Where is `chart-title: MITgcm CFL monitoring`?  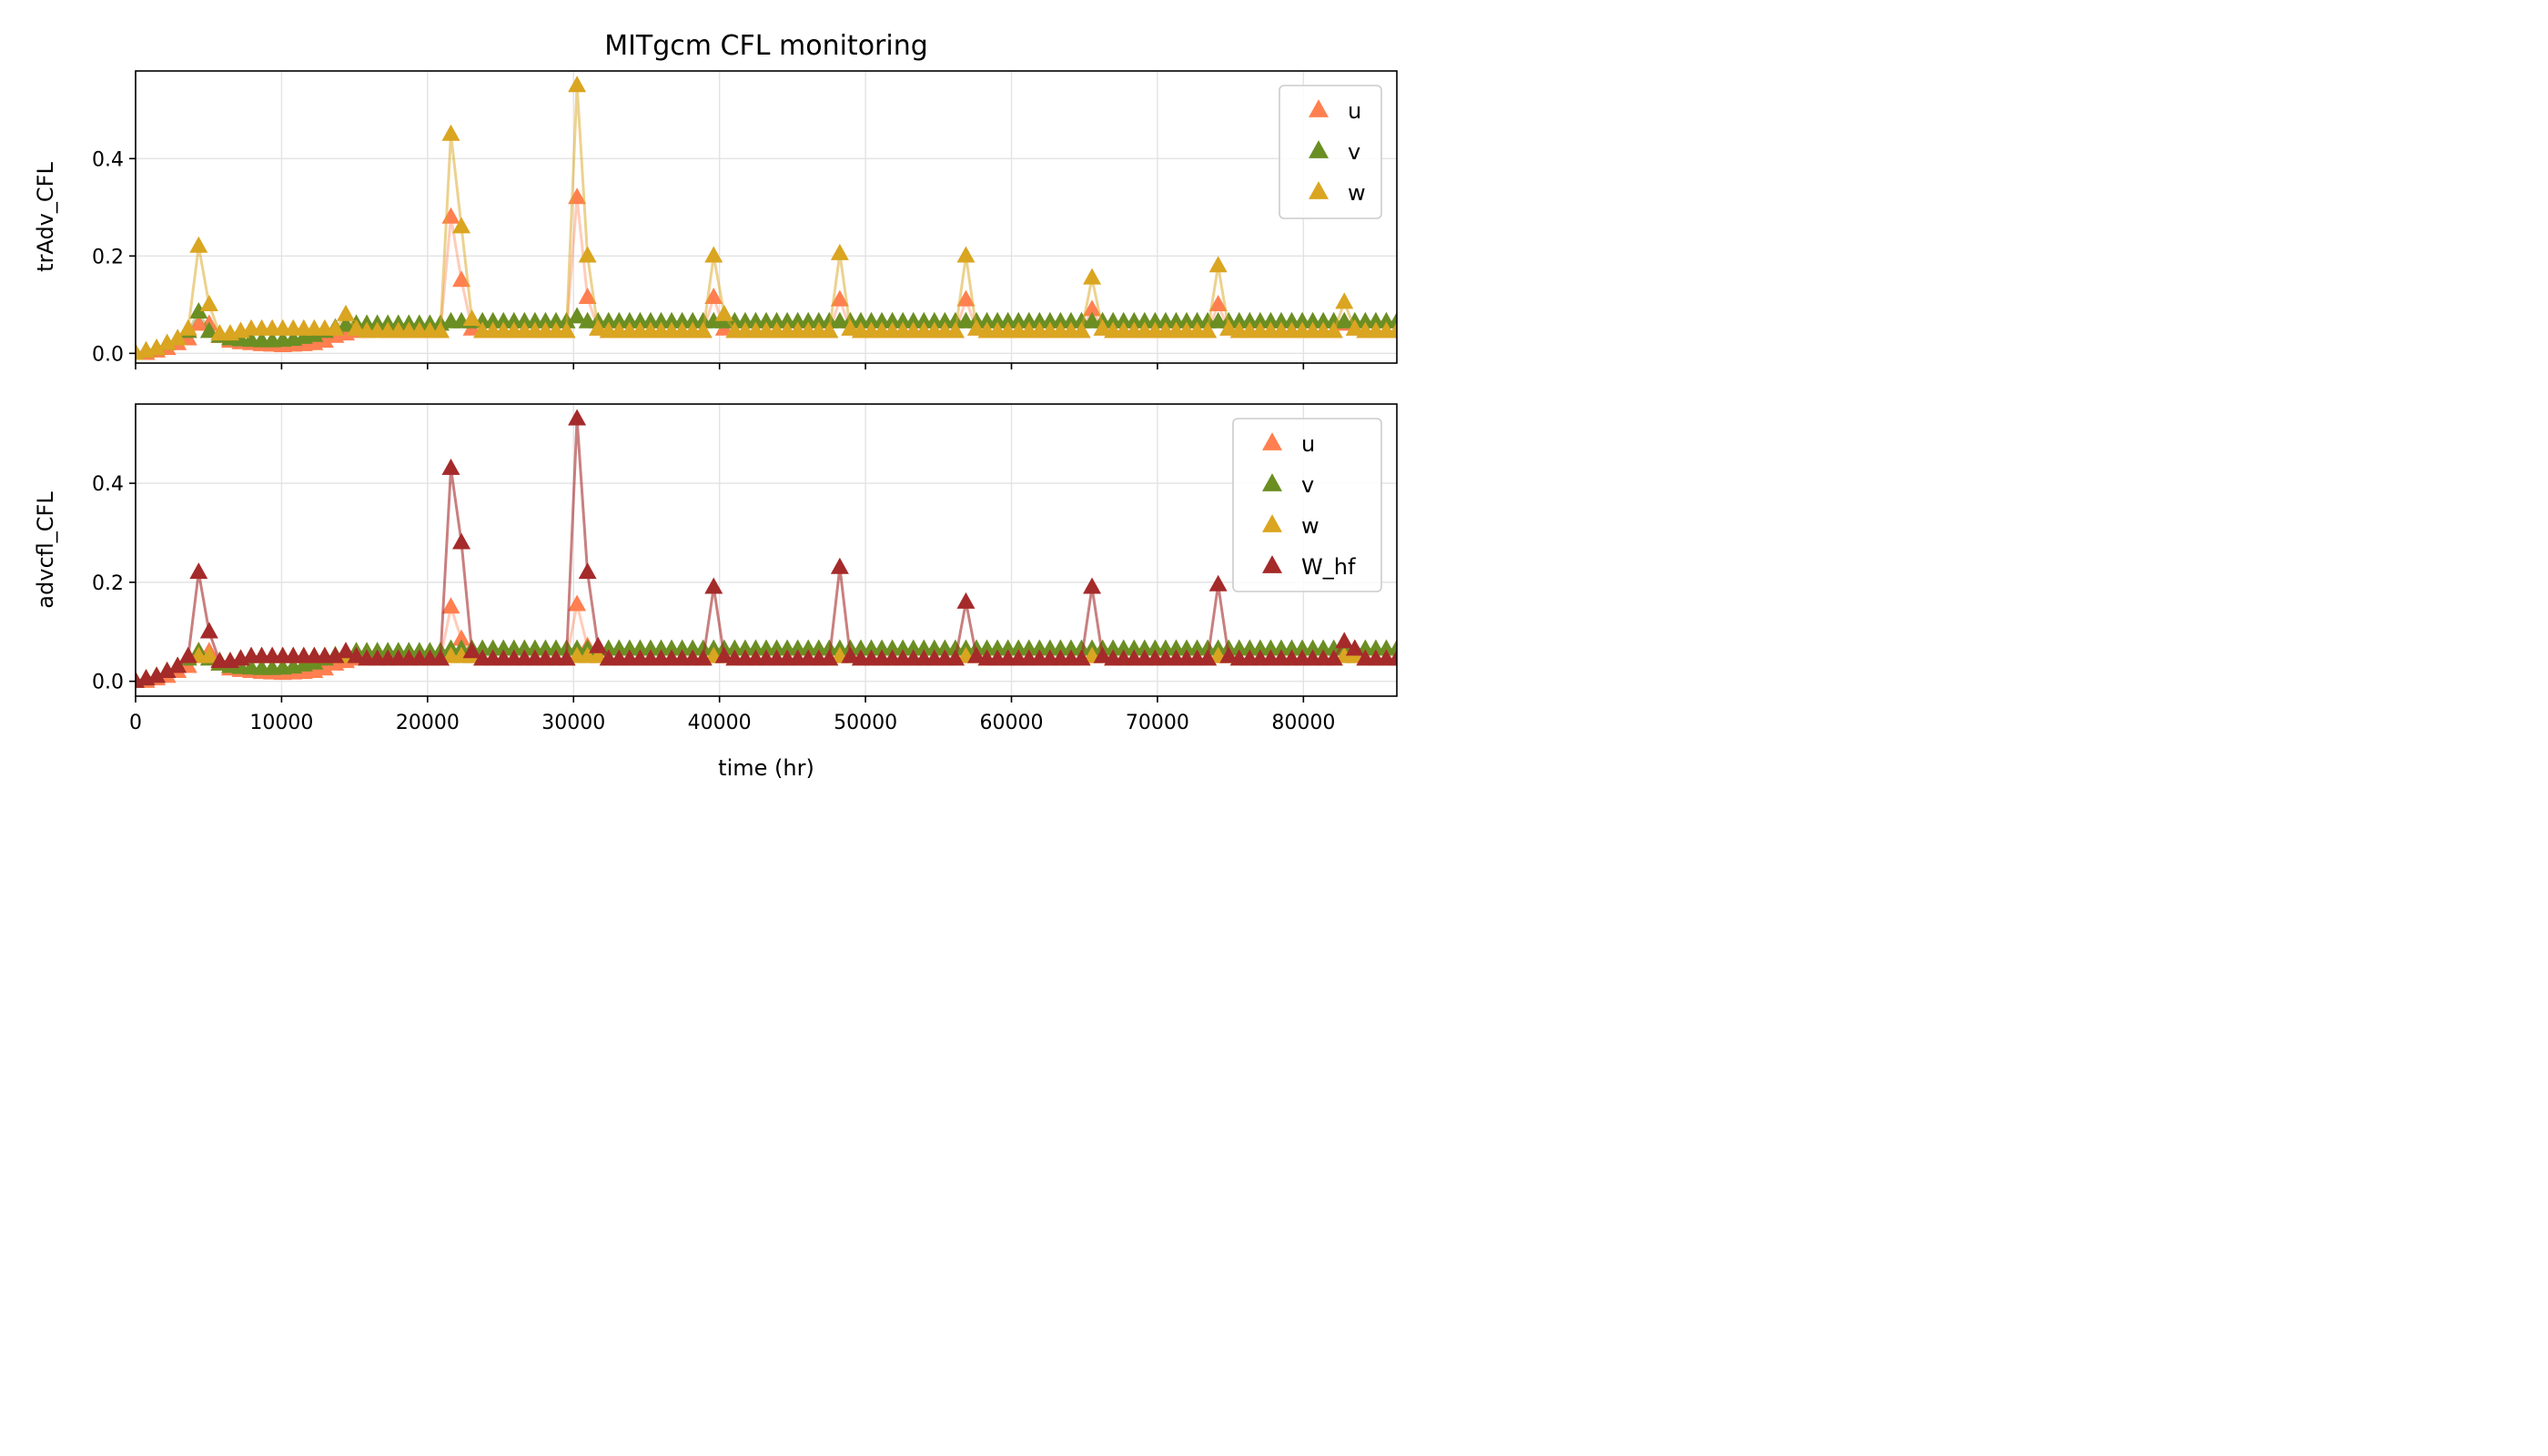 chart-title: MITgcm CFL monitoring is located at coordinates (766, 46).